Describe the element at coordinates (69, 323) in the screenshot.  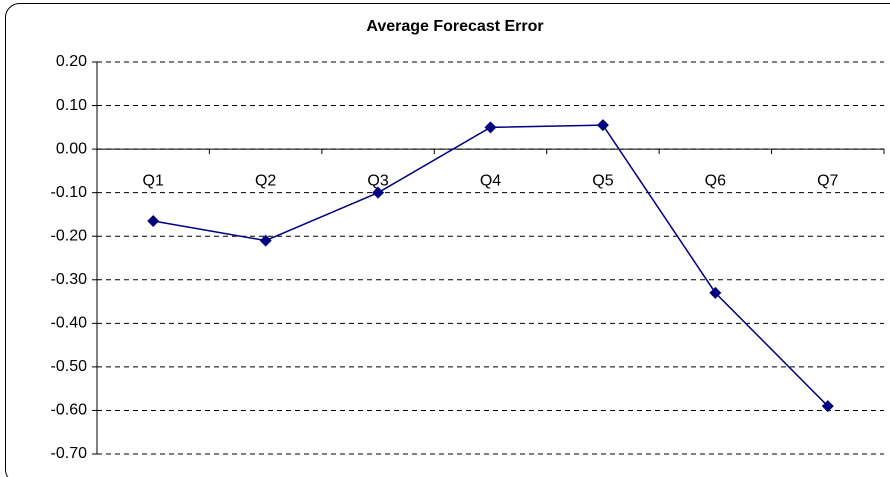
I see `y-tick-label: -0.40` at that location.